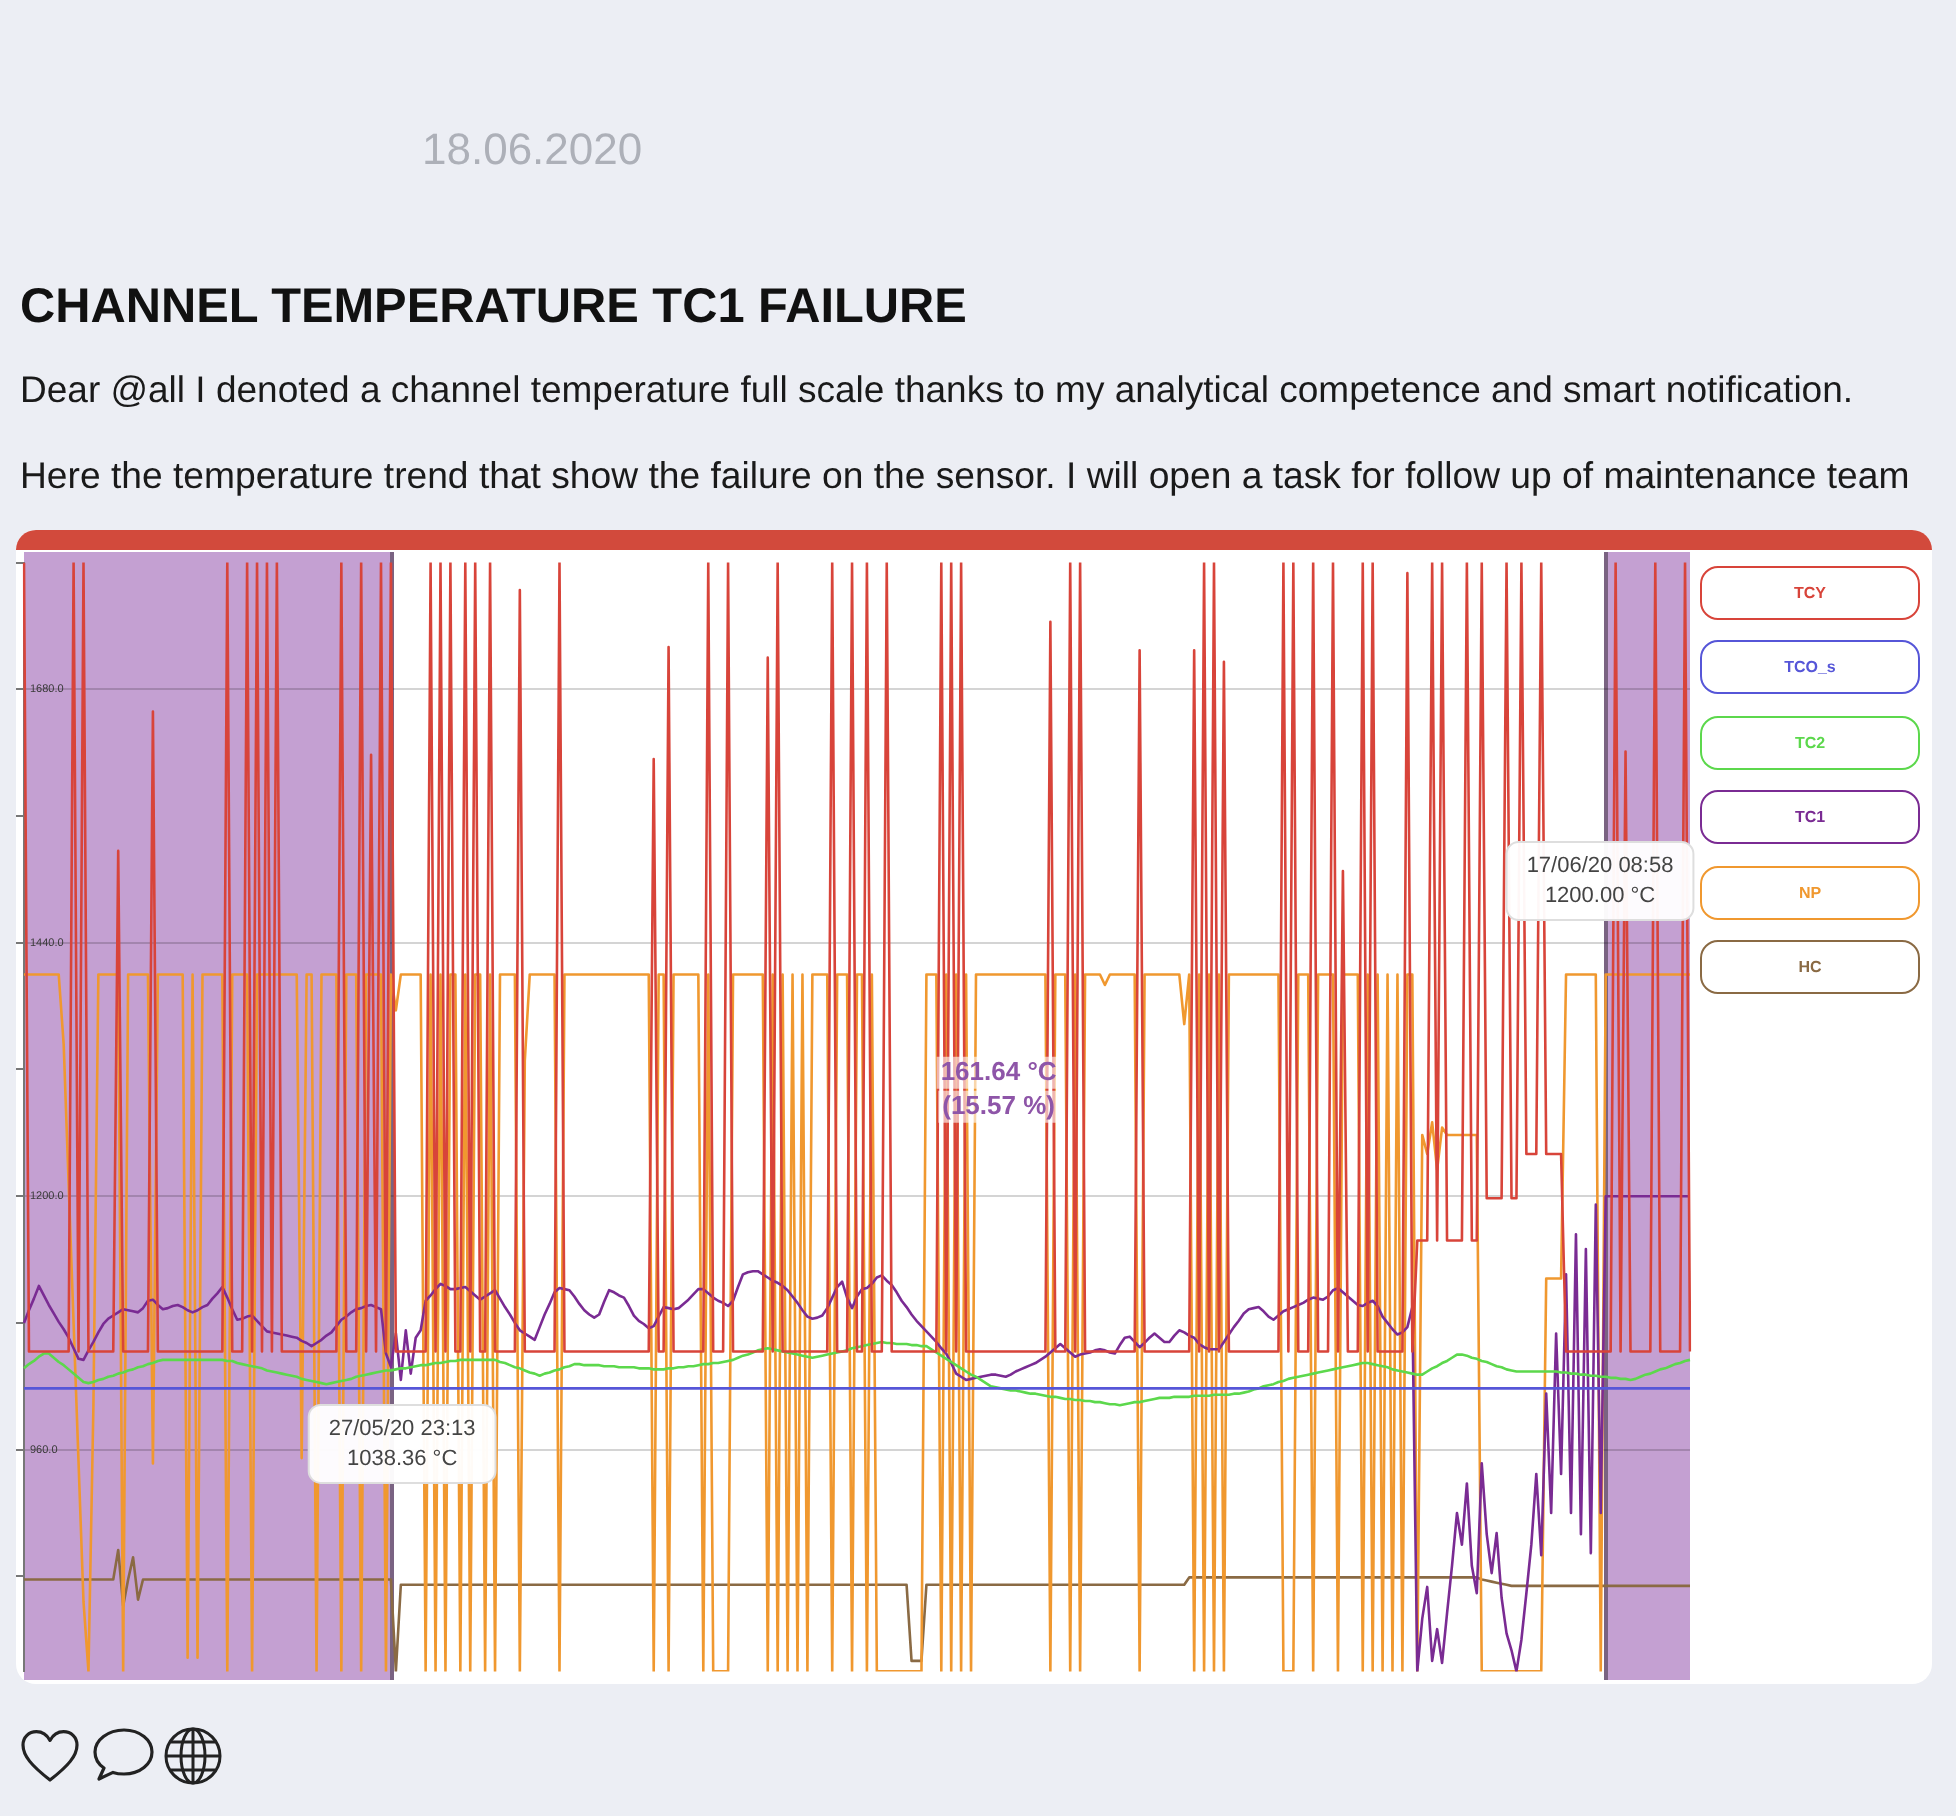 The height and width of the screenshot is (1816, 1956). I want to click on text: TCY, so click(1810, 593).